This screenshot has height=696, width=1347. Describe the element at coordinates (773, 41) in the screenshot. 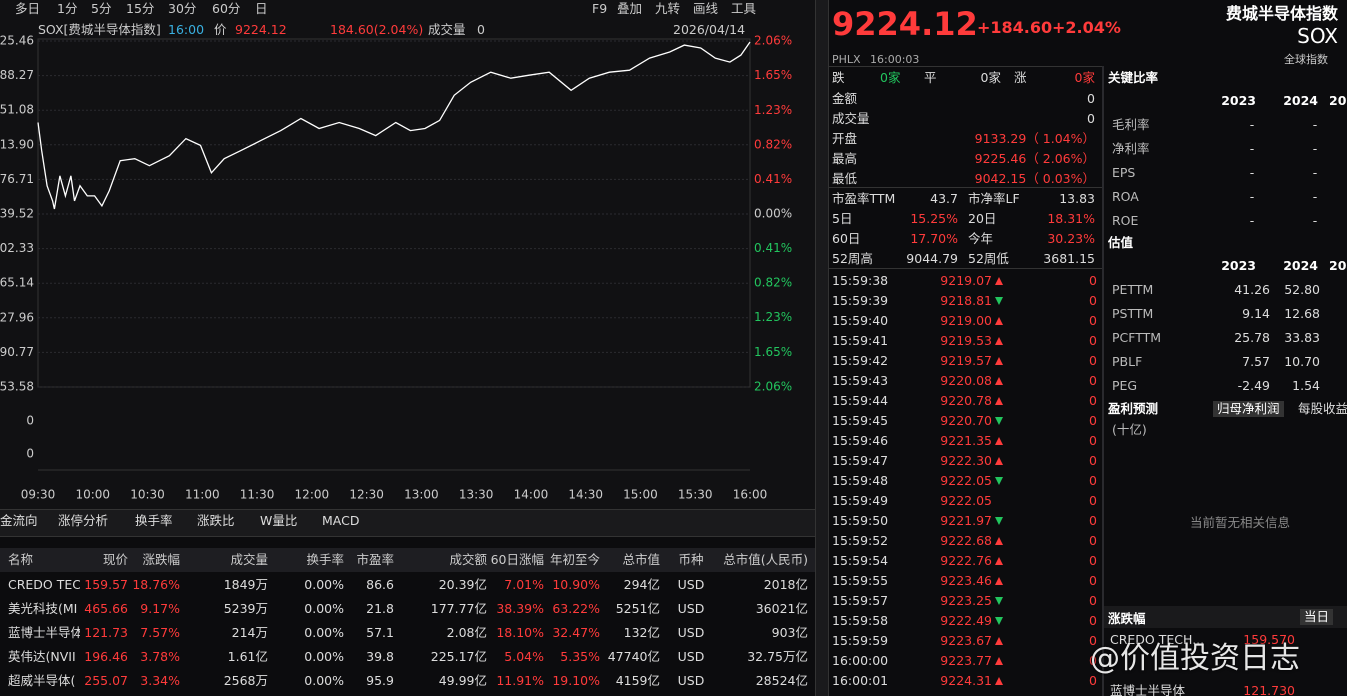

I see `y2-tick-label: 2.06%` at that location.